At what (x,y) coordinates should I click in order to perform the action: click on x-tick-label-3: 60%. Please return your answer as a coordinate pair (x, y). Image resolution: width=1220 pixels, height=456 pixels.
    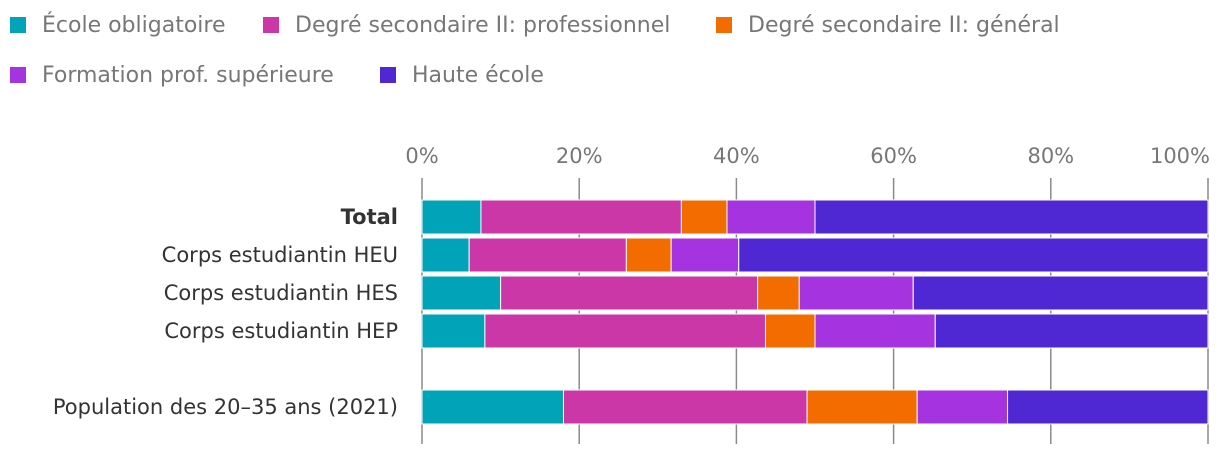
    Looking at the image, I should click on (893, 156).